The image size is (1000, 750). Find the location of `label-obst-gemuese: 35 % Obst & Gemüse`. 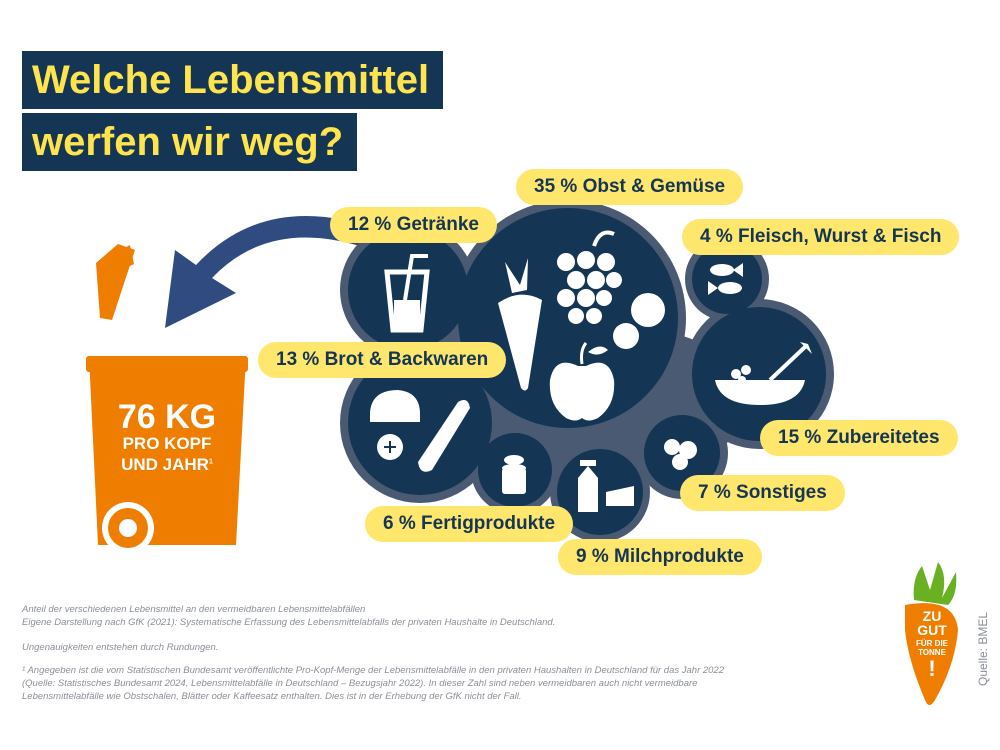

label-obst-gemuese: 35 % Obst & Gemüse is located at coordinates (630, 187).